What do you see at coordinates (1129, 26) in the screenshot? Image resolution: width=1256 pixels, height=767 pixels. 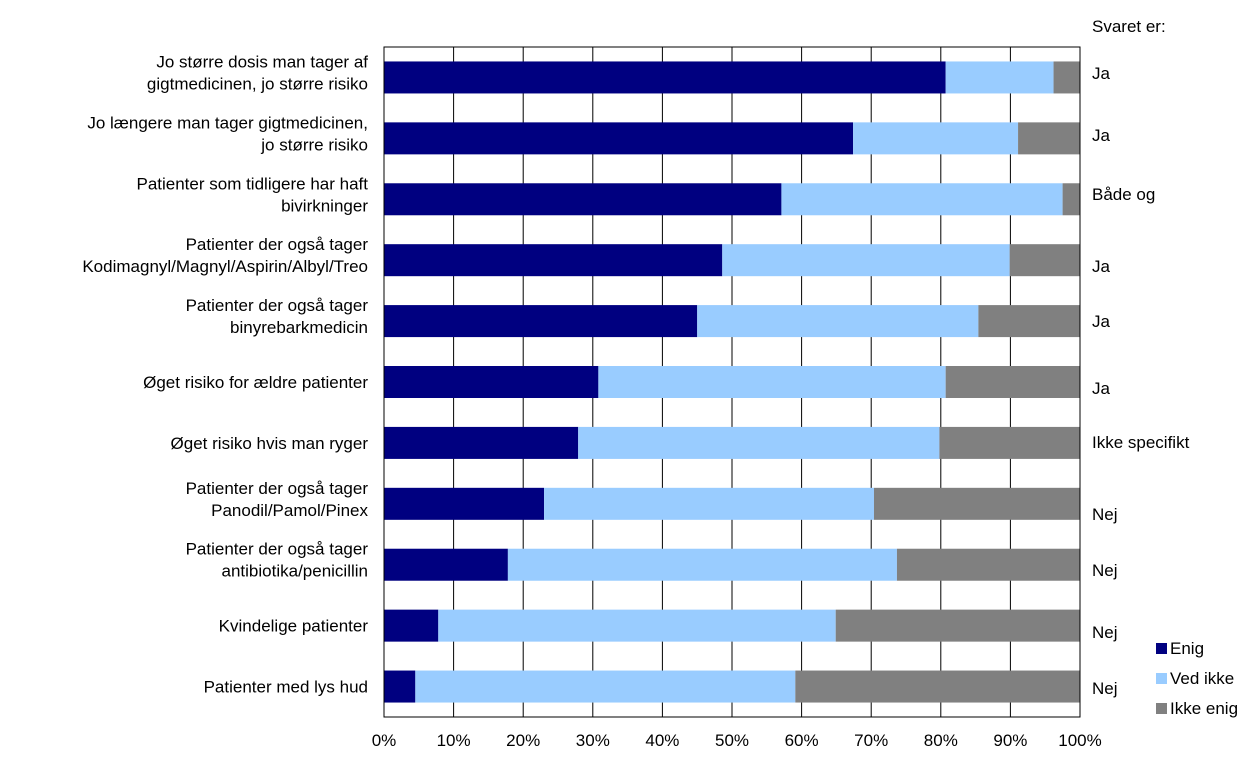 I see `answers-header: Svaret er:` at bounding box center [1129, 26].